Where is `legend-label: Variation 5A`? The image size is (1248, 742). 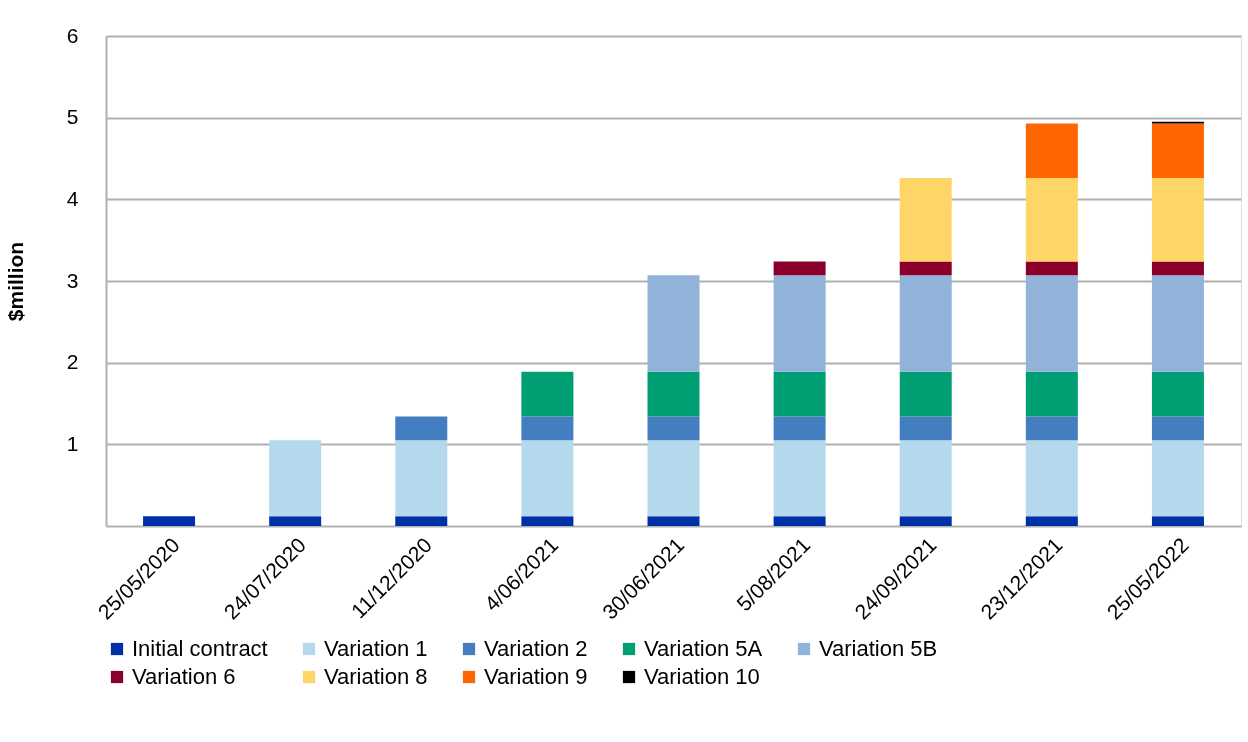
legend-label: Variation 5A is located at coordinates (703, 648).